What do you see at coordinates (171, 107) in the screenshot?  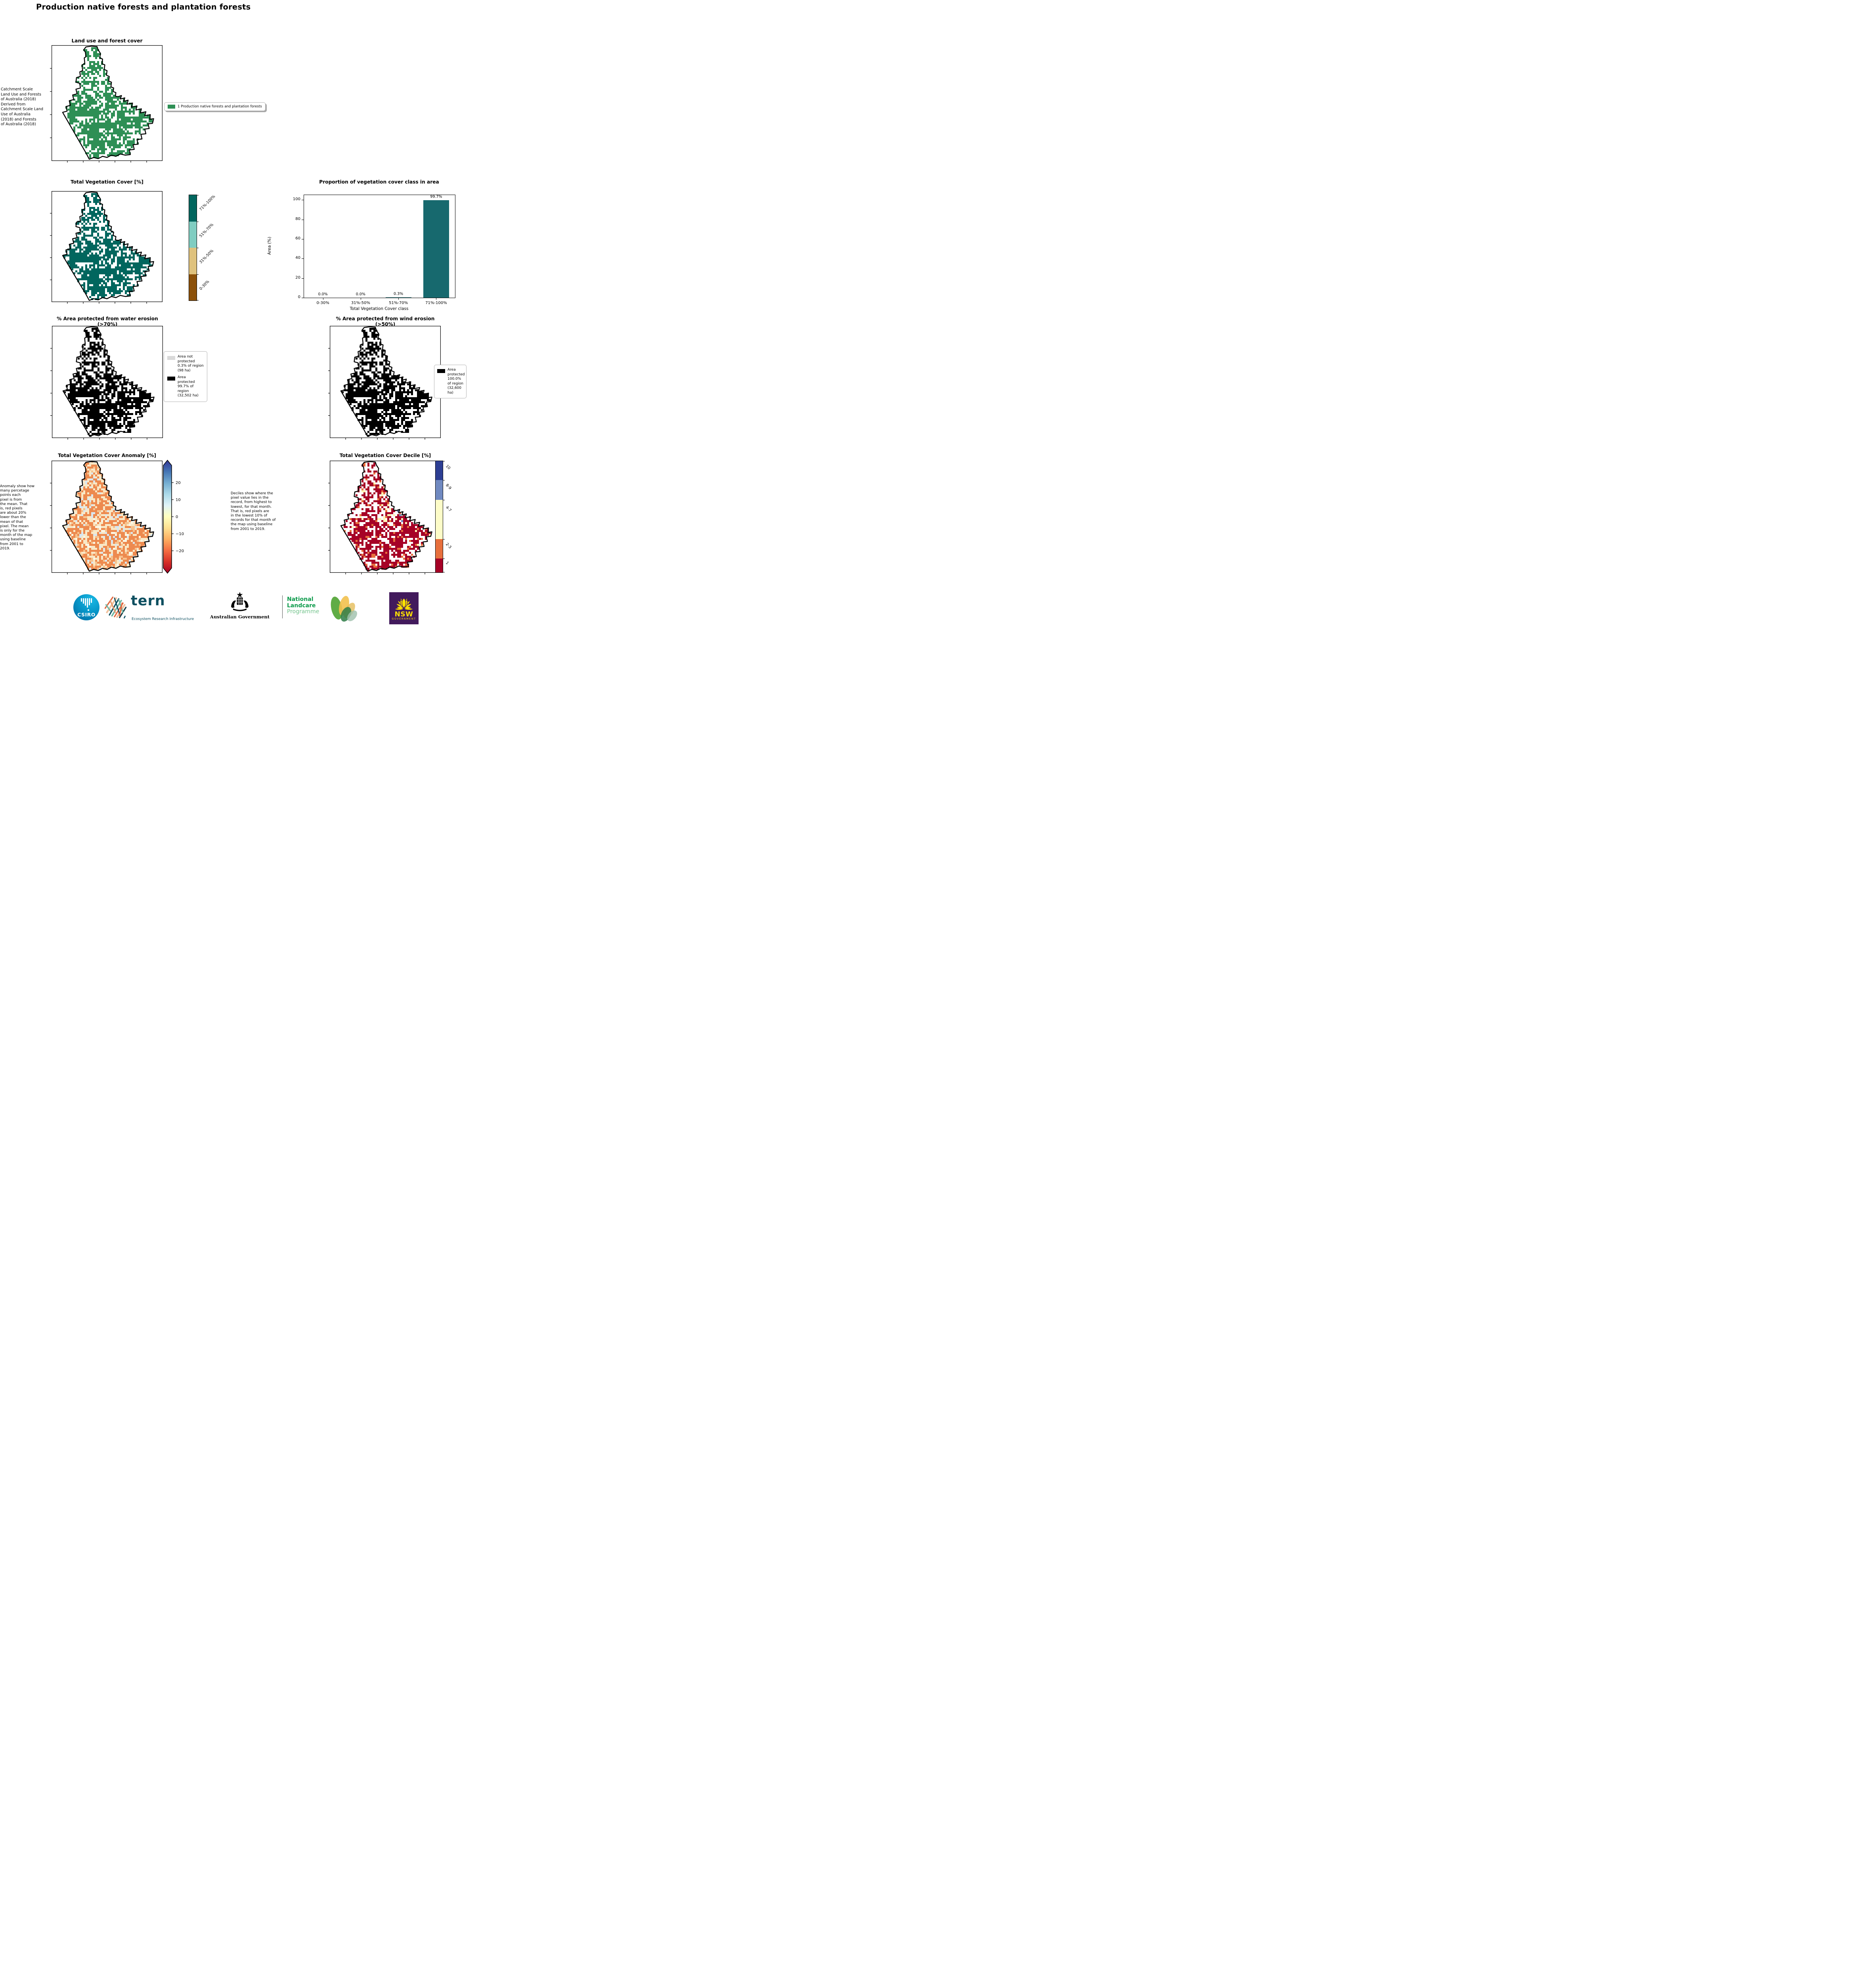 I see `land-use-legend-swatch` at bounding box center [171, 107].